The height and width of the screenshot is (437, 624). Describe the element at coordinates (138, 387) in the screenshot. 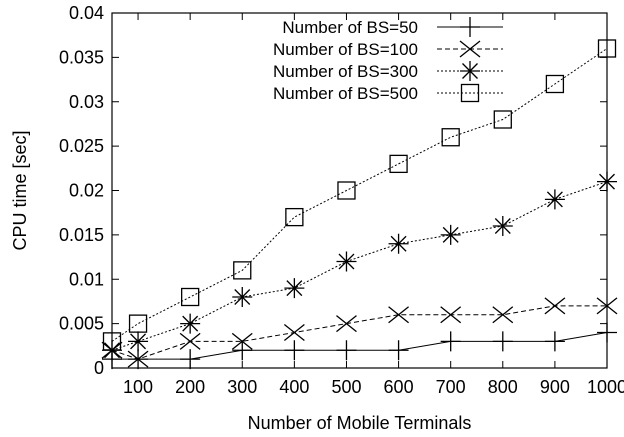

I see `x-tick-label: 100` at that location.